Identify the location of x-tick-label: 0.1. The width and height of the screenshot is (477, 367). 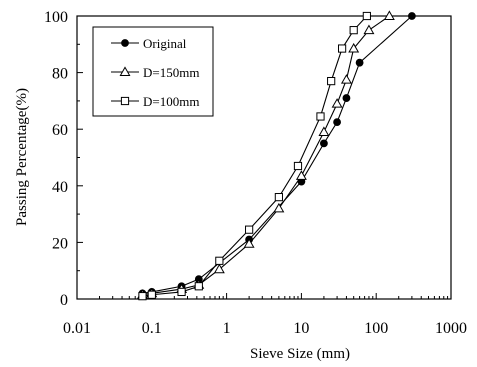
(152, 328).